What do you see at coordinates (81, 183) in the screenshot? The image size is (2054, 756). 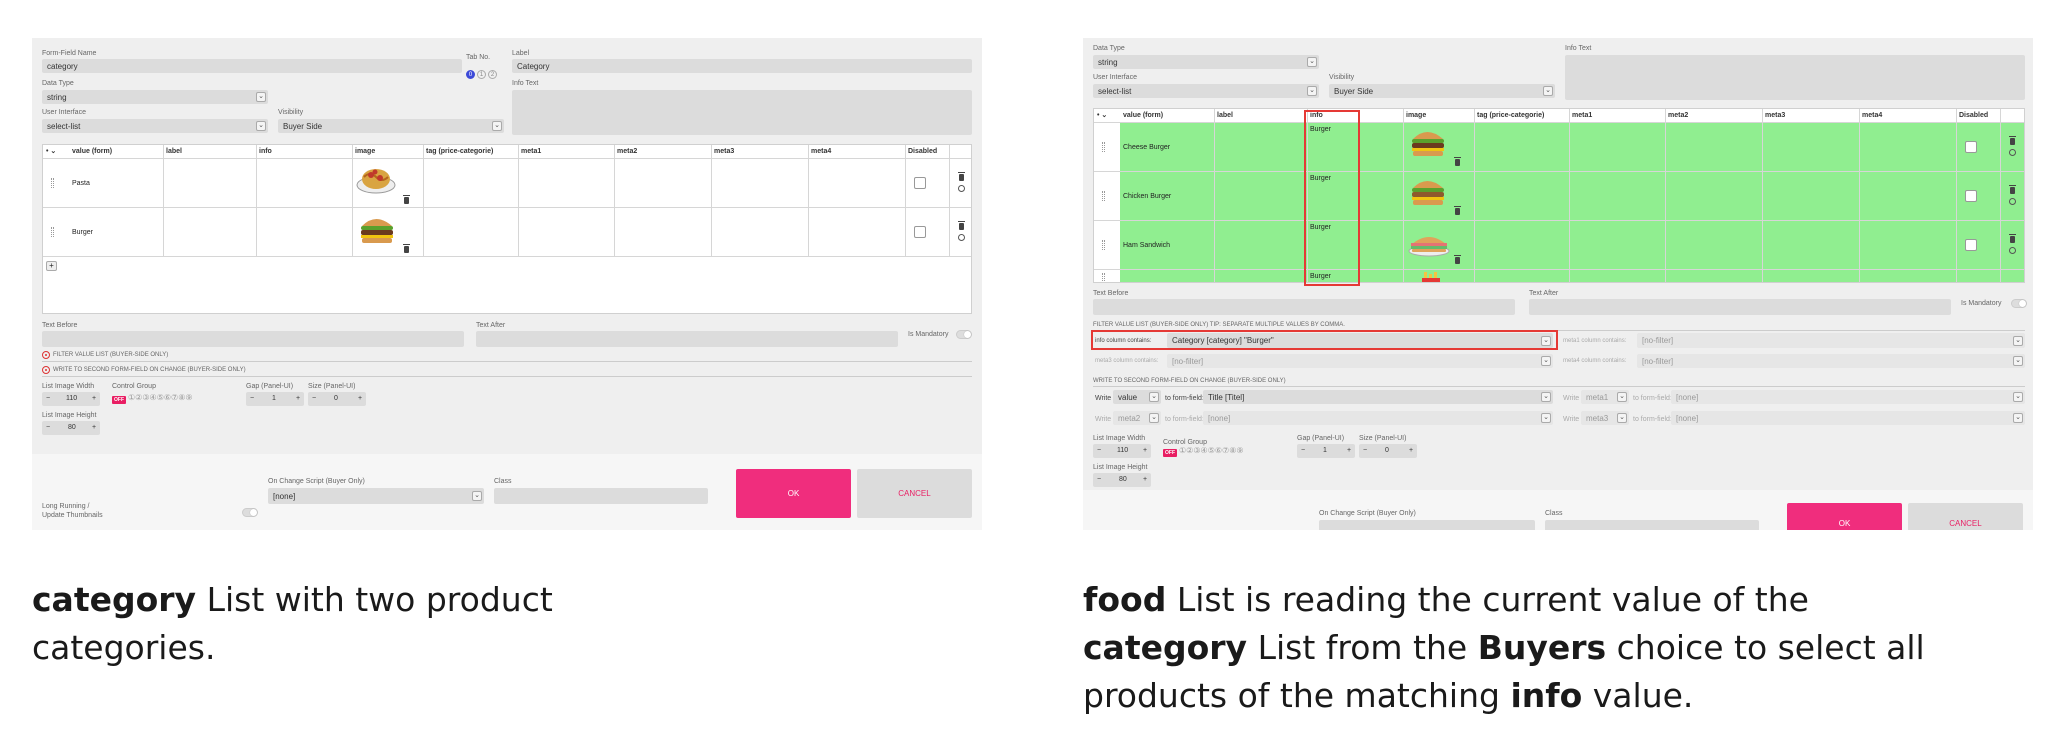 I see `row-value: Pasta` at bounding box center [81, 183].